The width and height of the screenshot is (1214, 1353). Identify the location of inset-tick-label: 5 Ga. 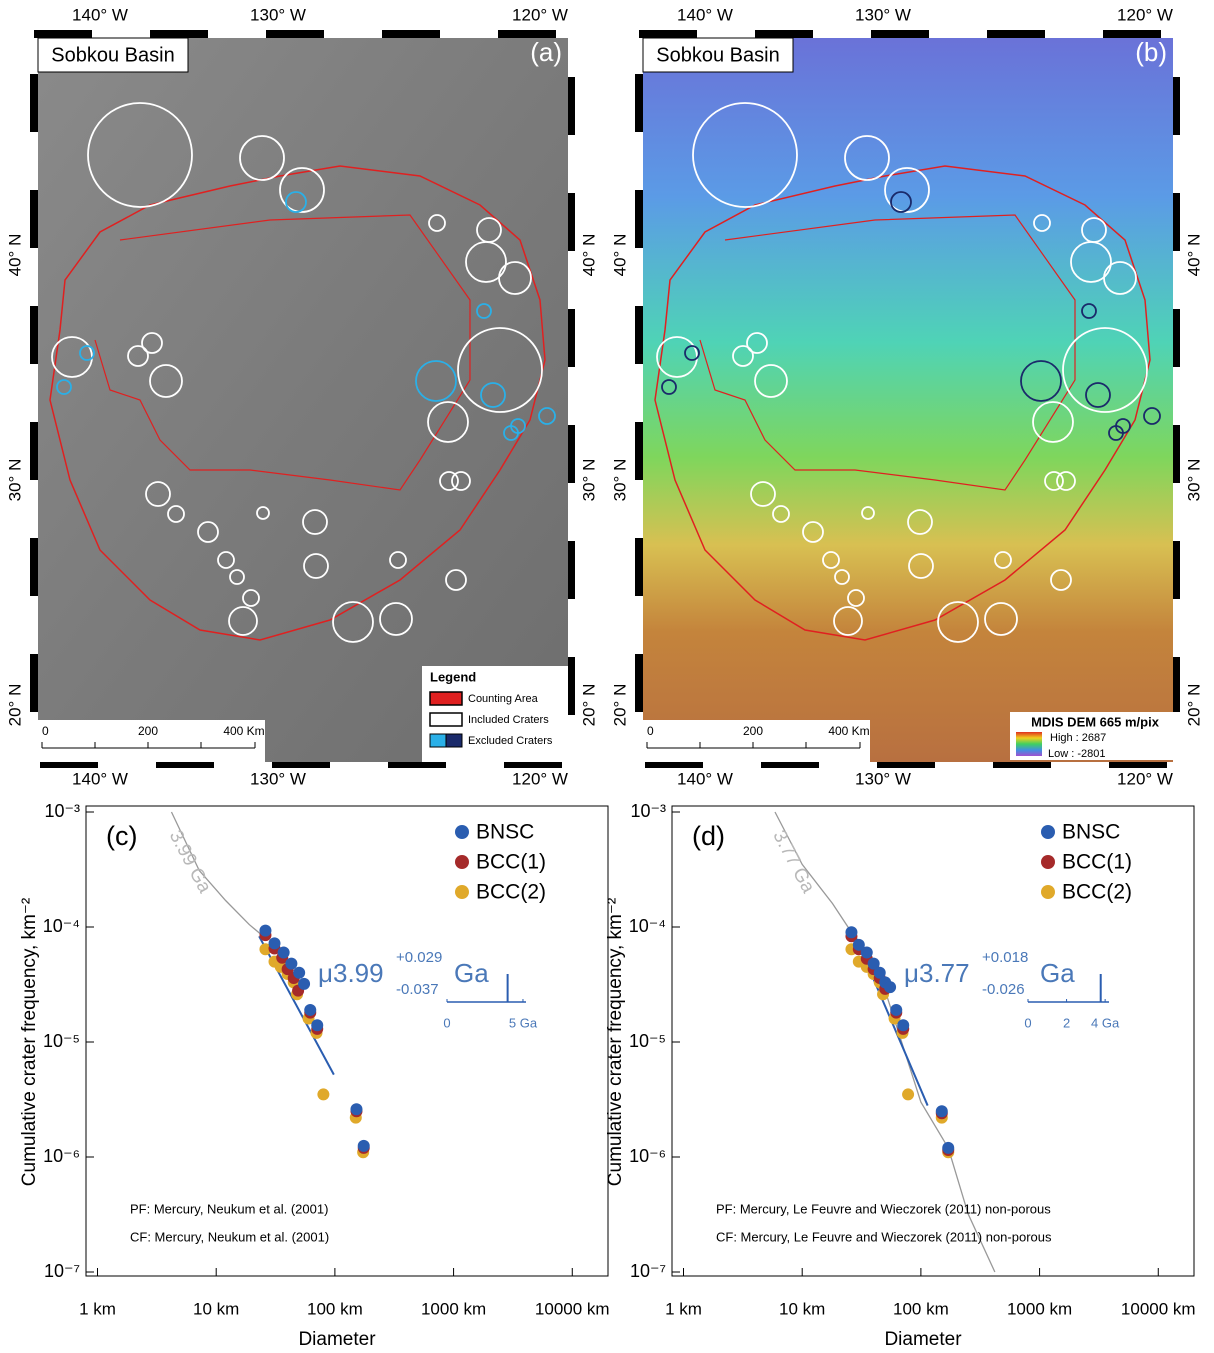
(523, 1022).